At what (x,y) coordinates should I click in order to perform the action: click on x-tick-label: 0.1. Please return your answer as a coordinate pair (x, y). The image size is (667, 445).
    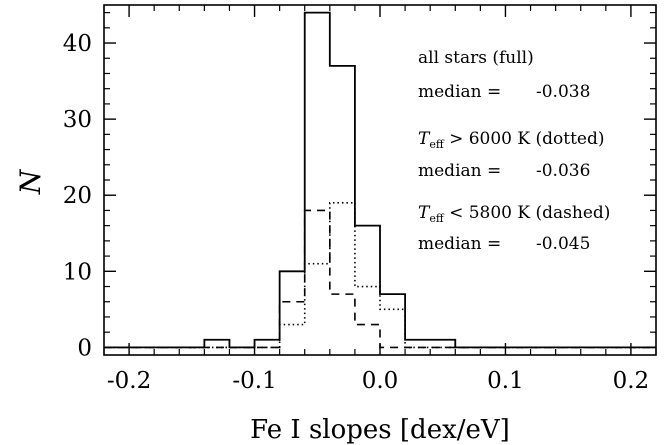
    Looking at the image, I should click on (505, 381).